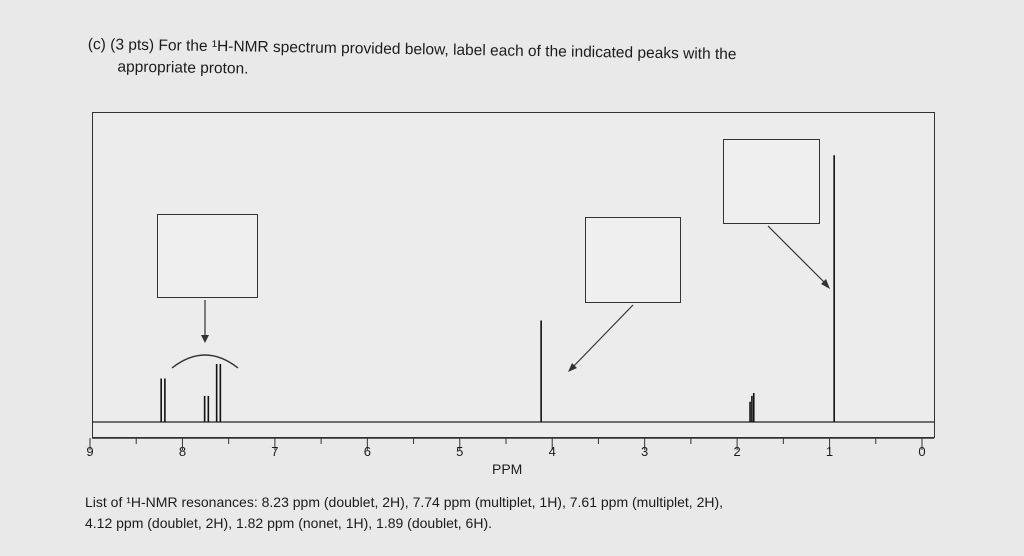 The height and width of the screenshot is (556, 1024). What do you see at coordinates (829, 451) in the screenshot?
I see `tick-label-1: 1` at bounding box center [829, 451].